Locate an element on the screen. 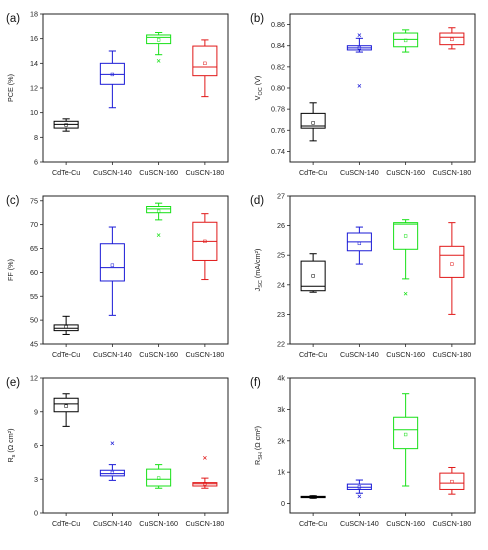  panel-label: (d) is located at coordinates (257, 201).